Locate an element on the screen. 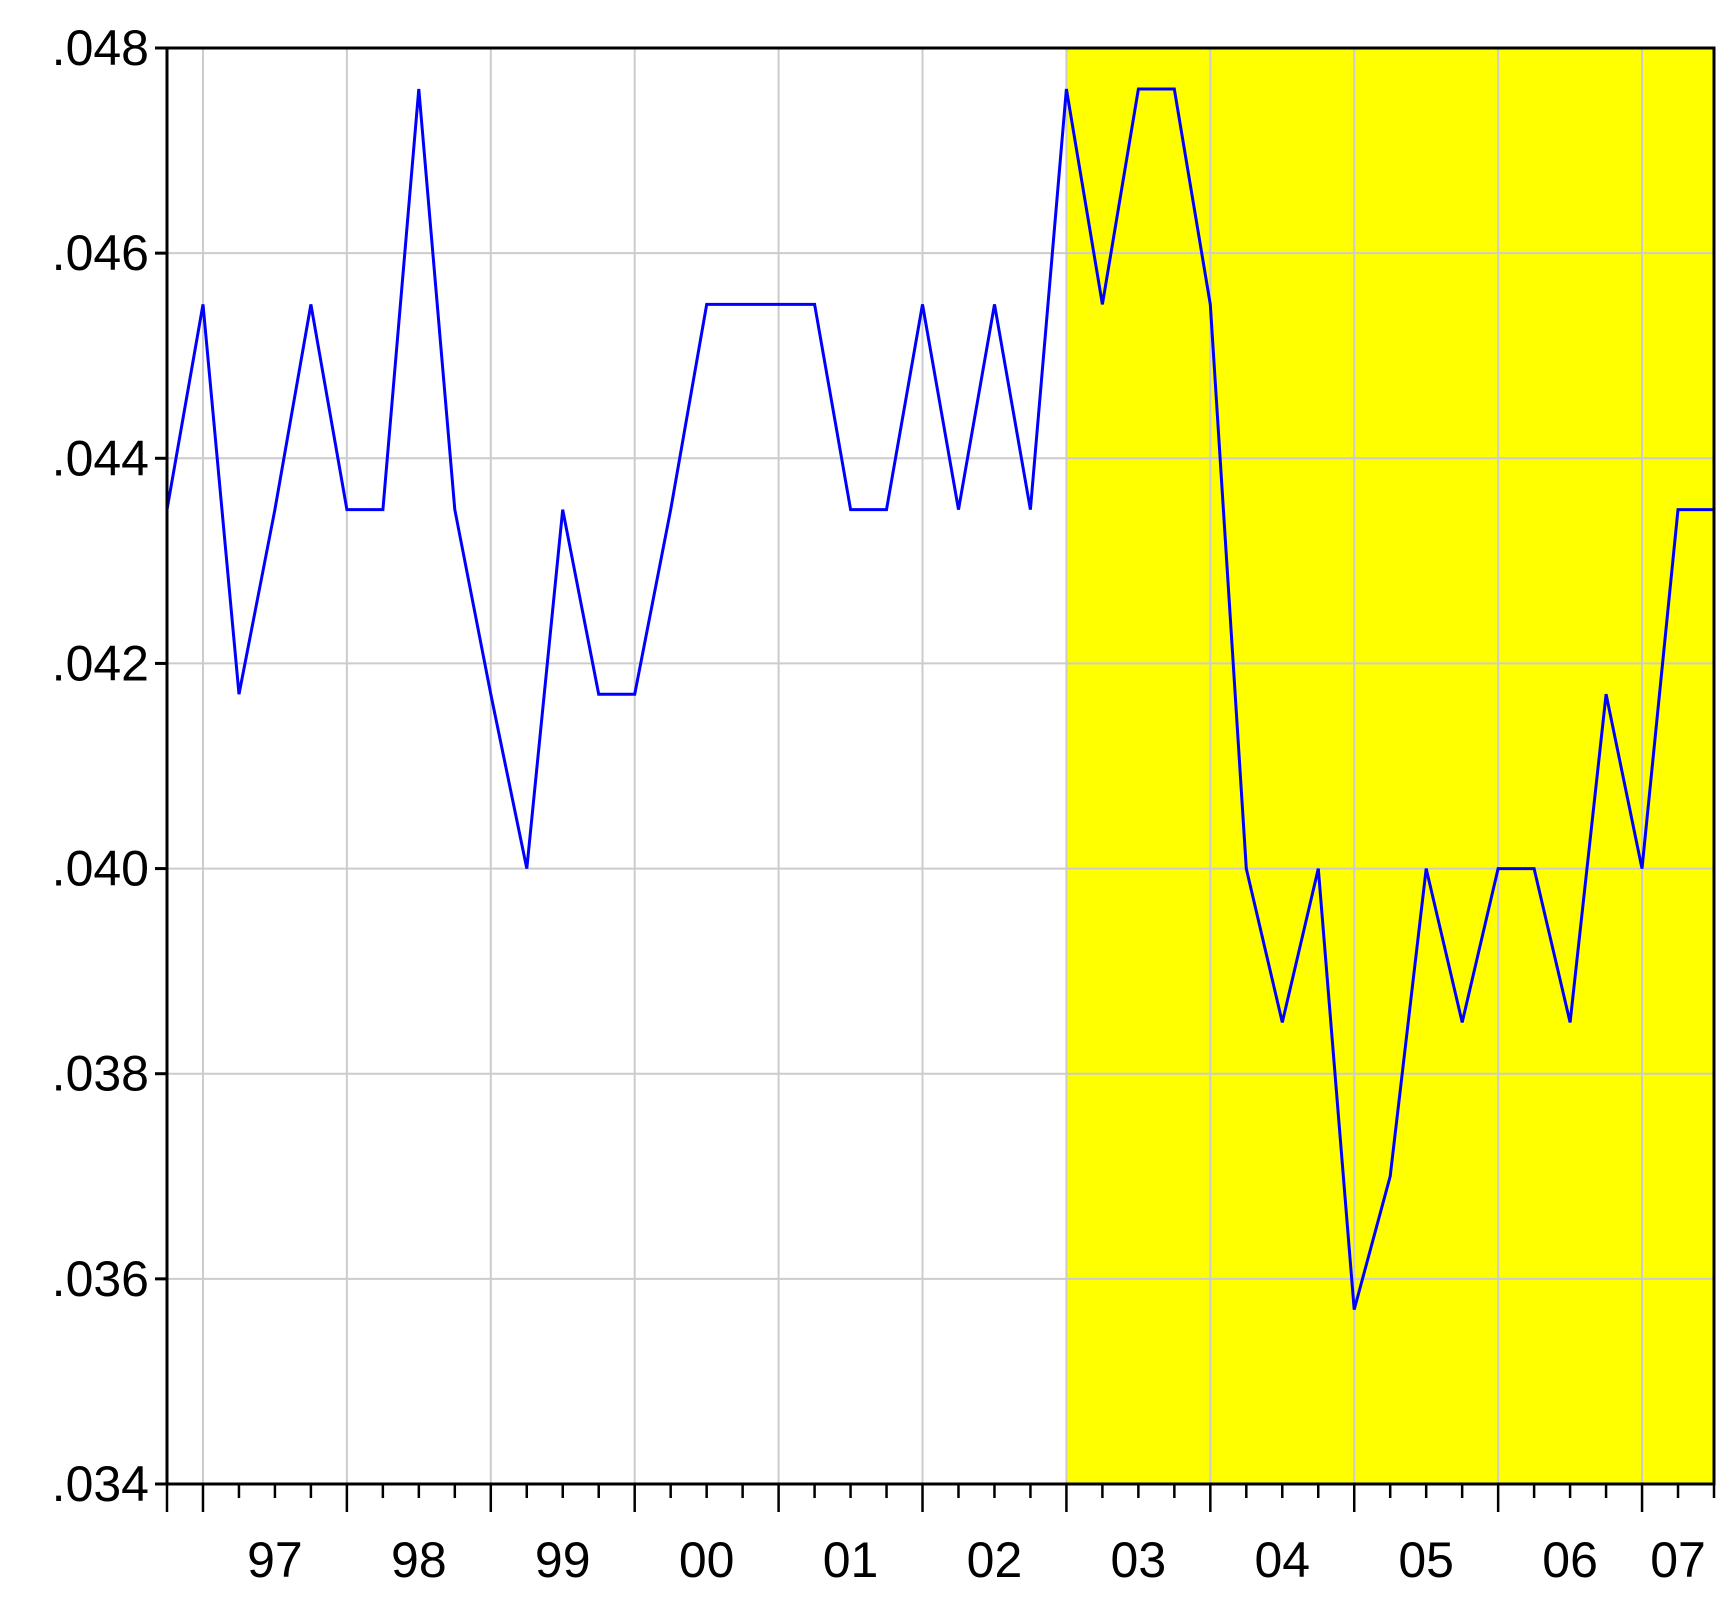 This screenshot has height=1597, width=1719. y-tick-label: .036 is located at coordinates (100, 1279).